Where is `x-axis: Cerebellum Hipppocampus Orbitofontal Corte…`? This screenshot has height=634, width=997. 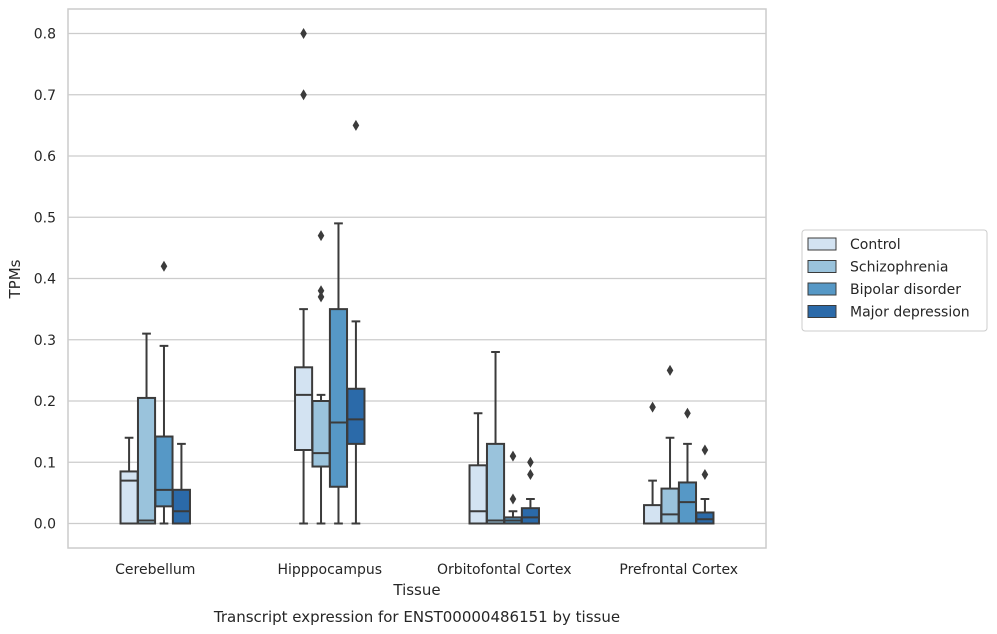
x-axis: Cerebellum Hipppocampus Orbitofontal Corte… is located at coordinates (426, 570).